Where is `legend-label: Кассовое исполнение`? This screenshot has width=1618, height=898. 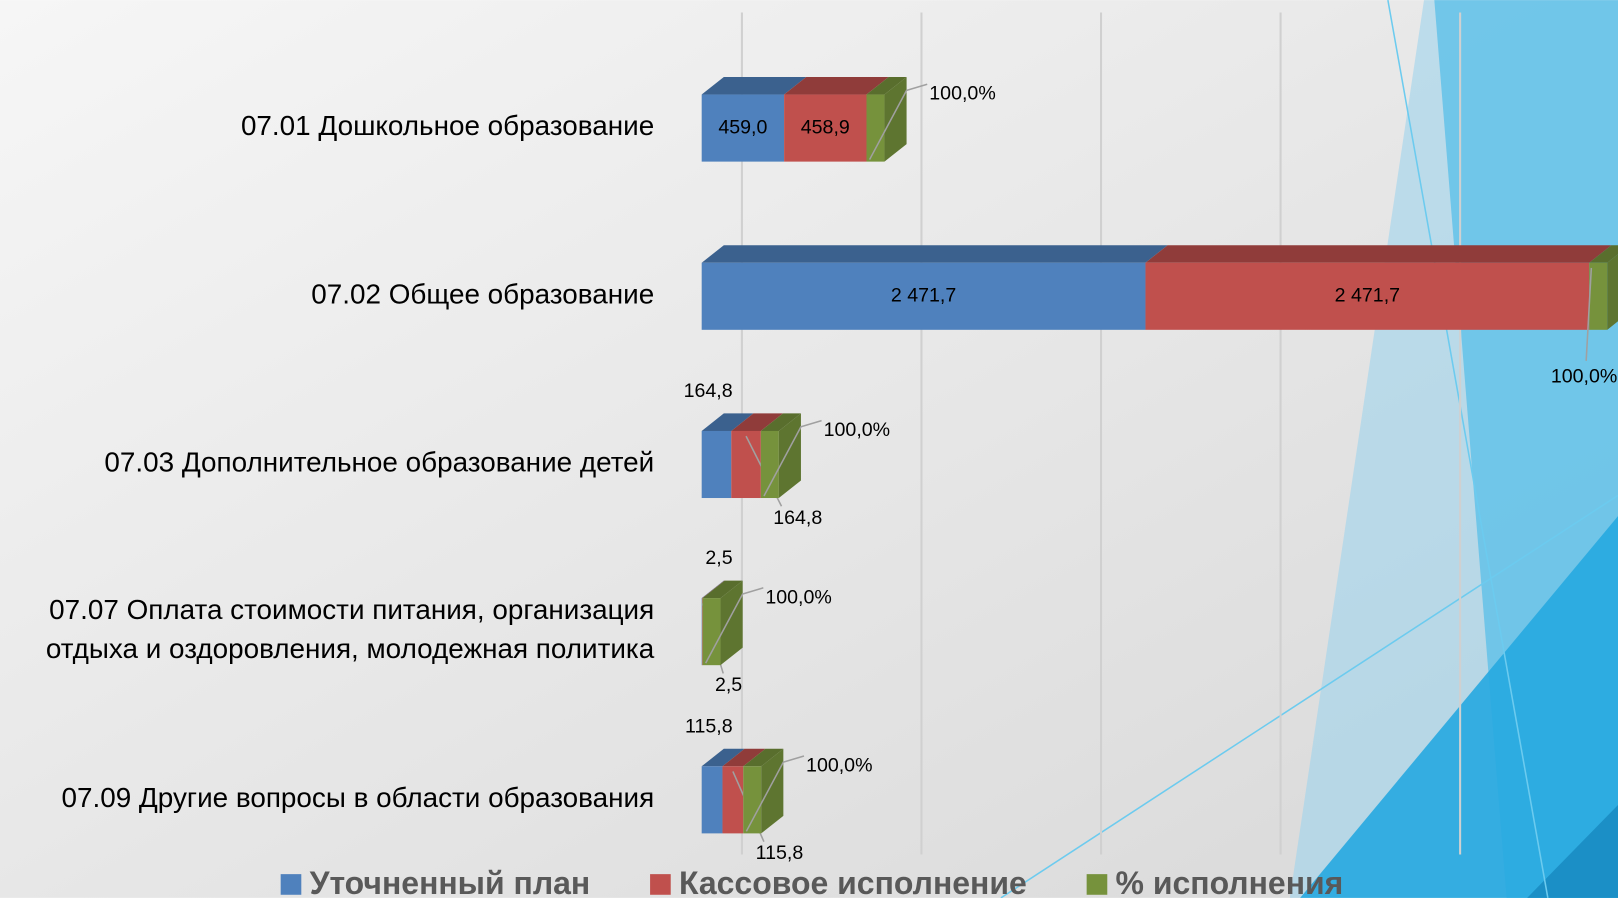 legend-label: Кассовое исполнение is located at coordinates (853, 881).